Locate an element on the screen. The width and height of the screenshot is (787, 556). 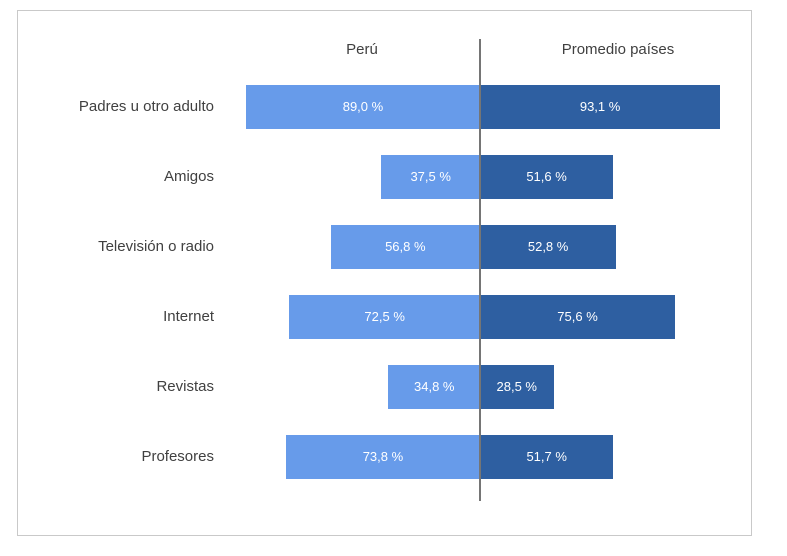
category-label: Padres u otro adulto is located at coordinates (146, 106).